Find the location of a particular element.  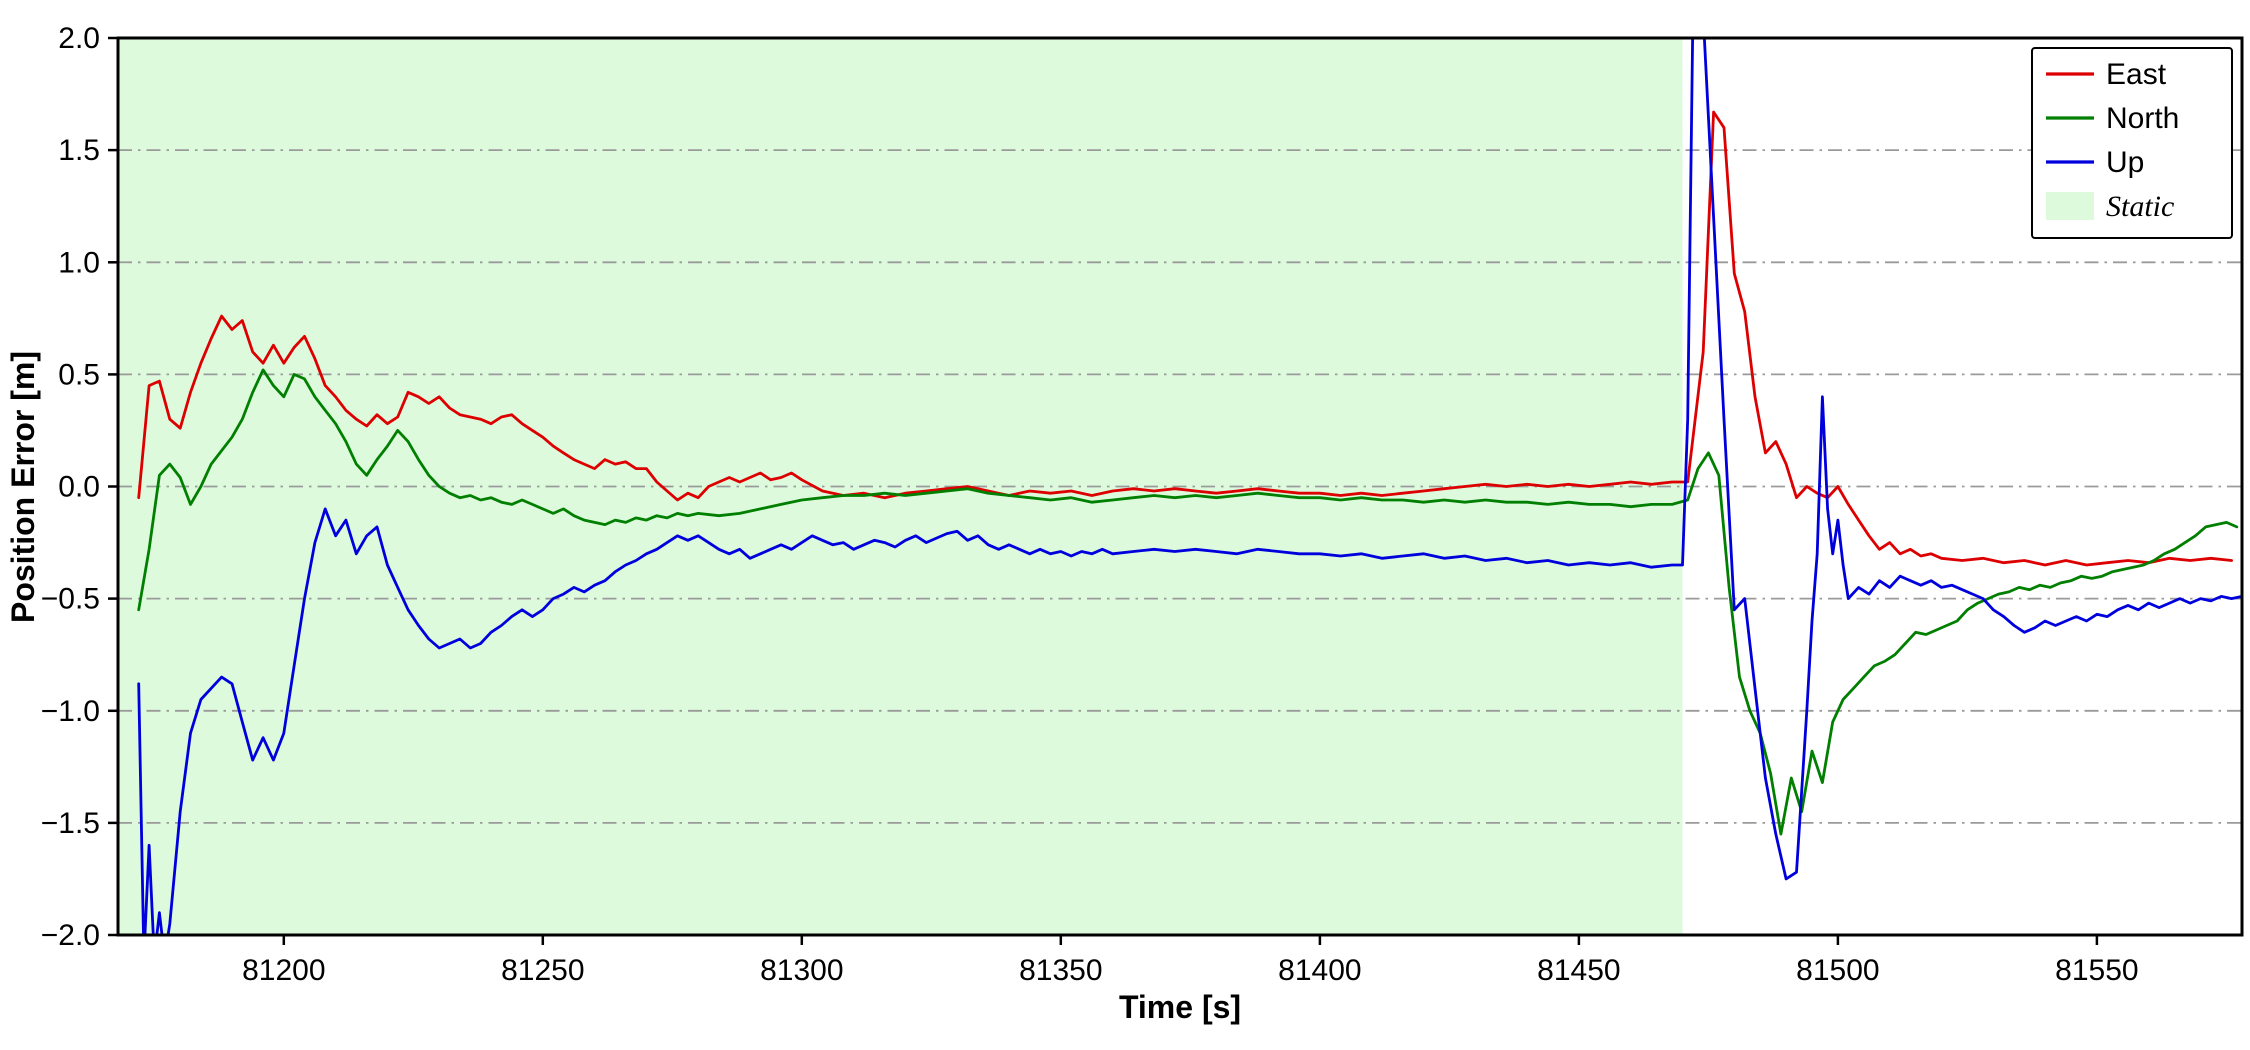

legend-box is located at coordinates (2132, 143).